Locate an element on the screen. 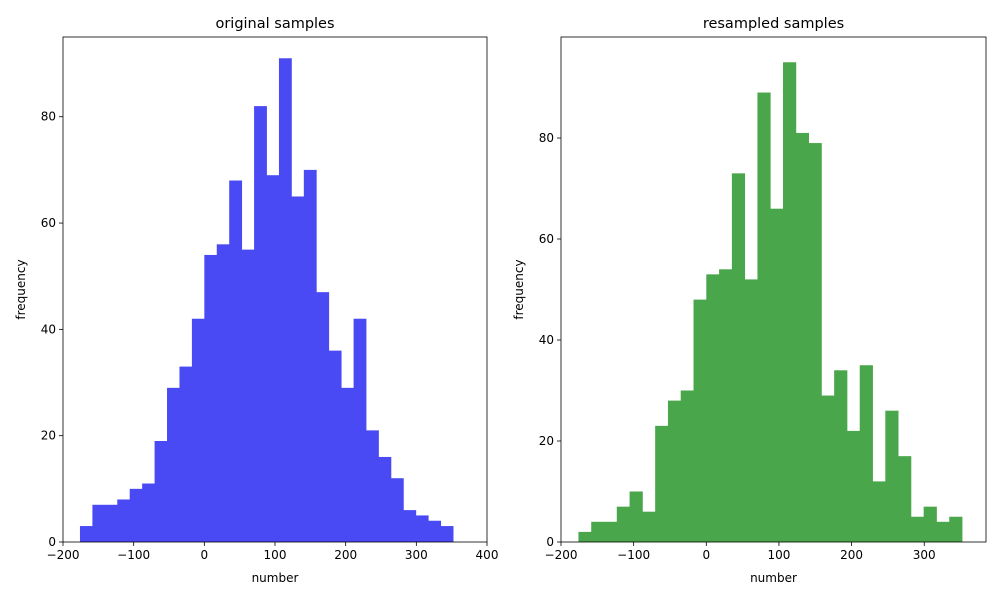 The height and width of the screenshot is (600, 1000). chart-title: original samples is located at coordinates (274, 24).